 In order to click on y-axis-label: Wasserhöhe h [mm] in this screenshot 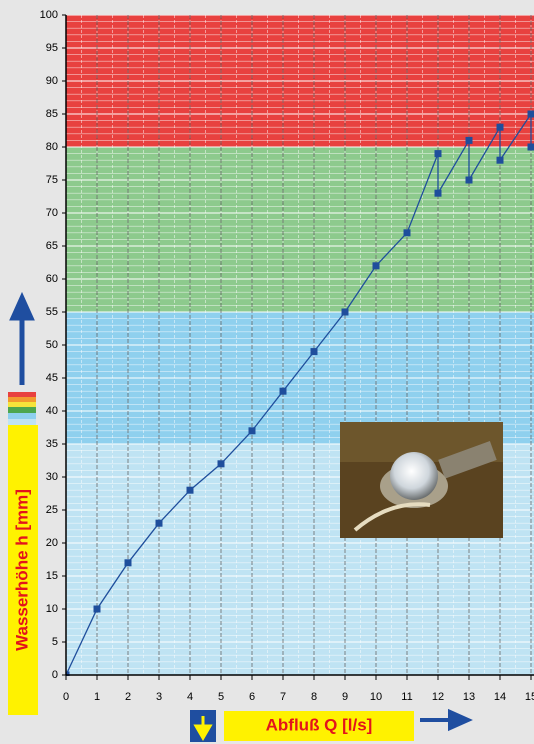, I will do `click(21, 570)`.